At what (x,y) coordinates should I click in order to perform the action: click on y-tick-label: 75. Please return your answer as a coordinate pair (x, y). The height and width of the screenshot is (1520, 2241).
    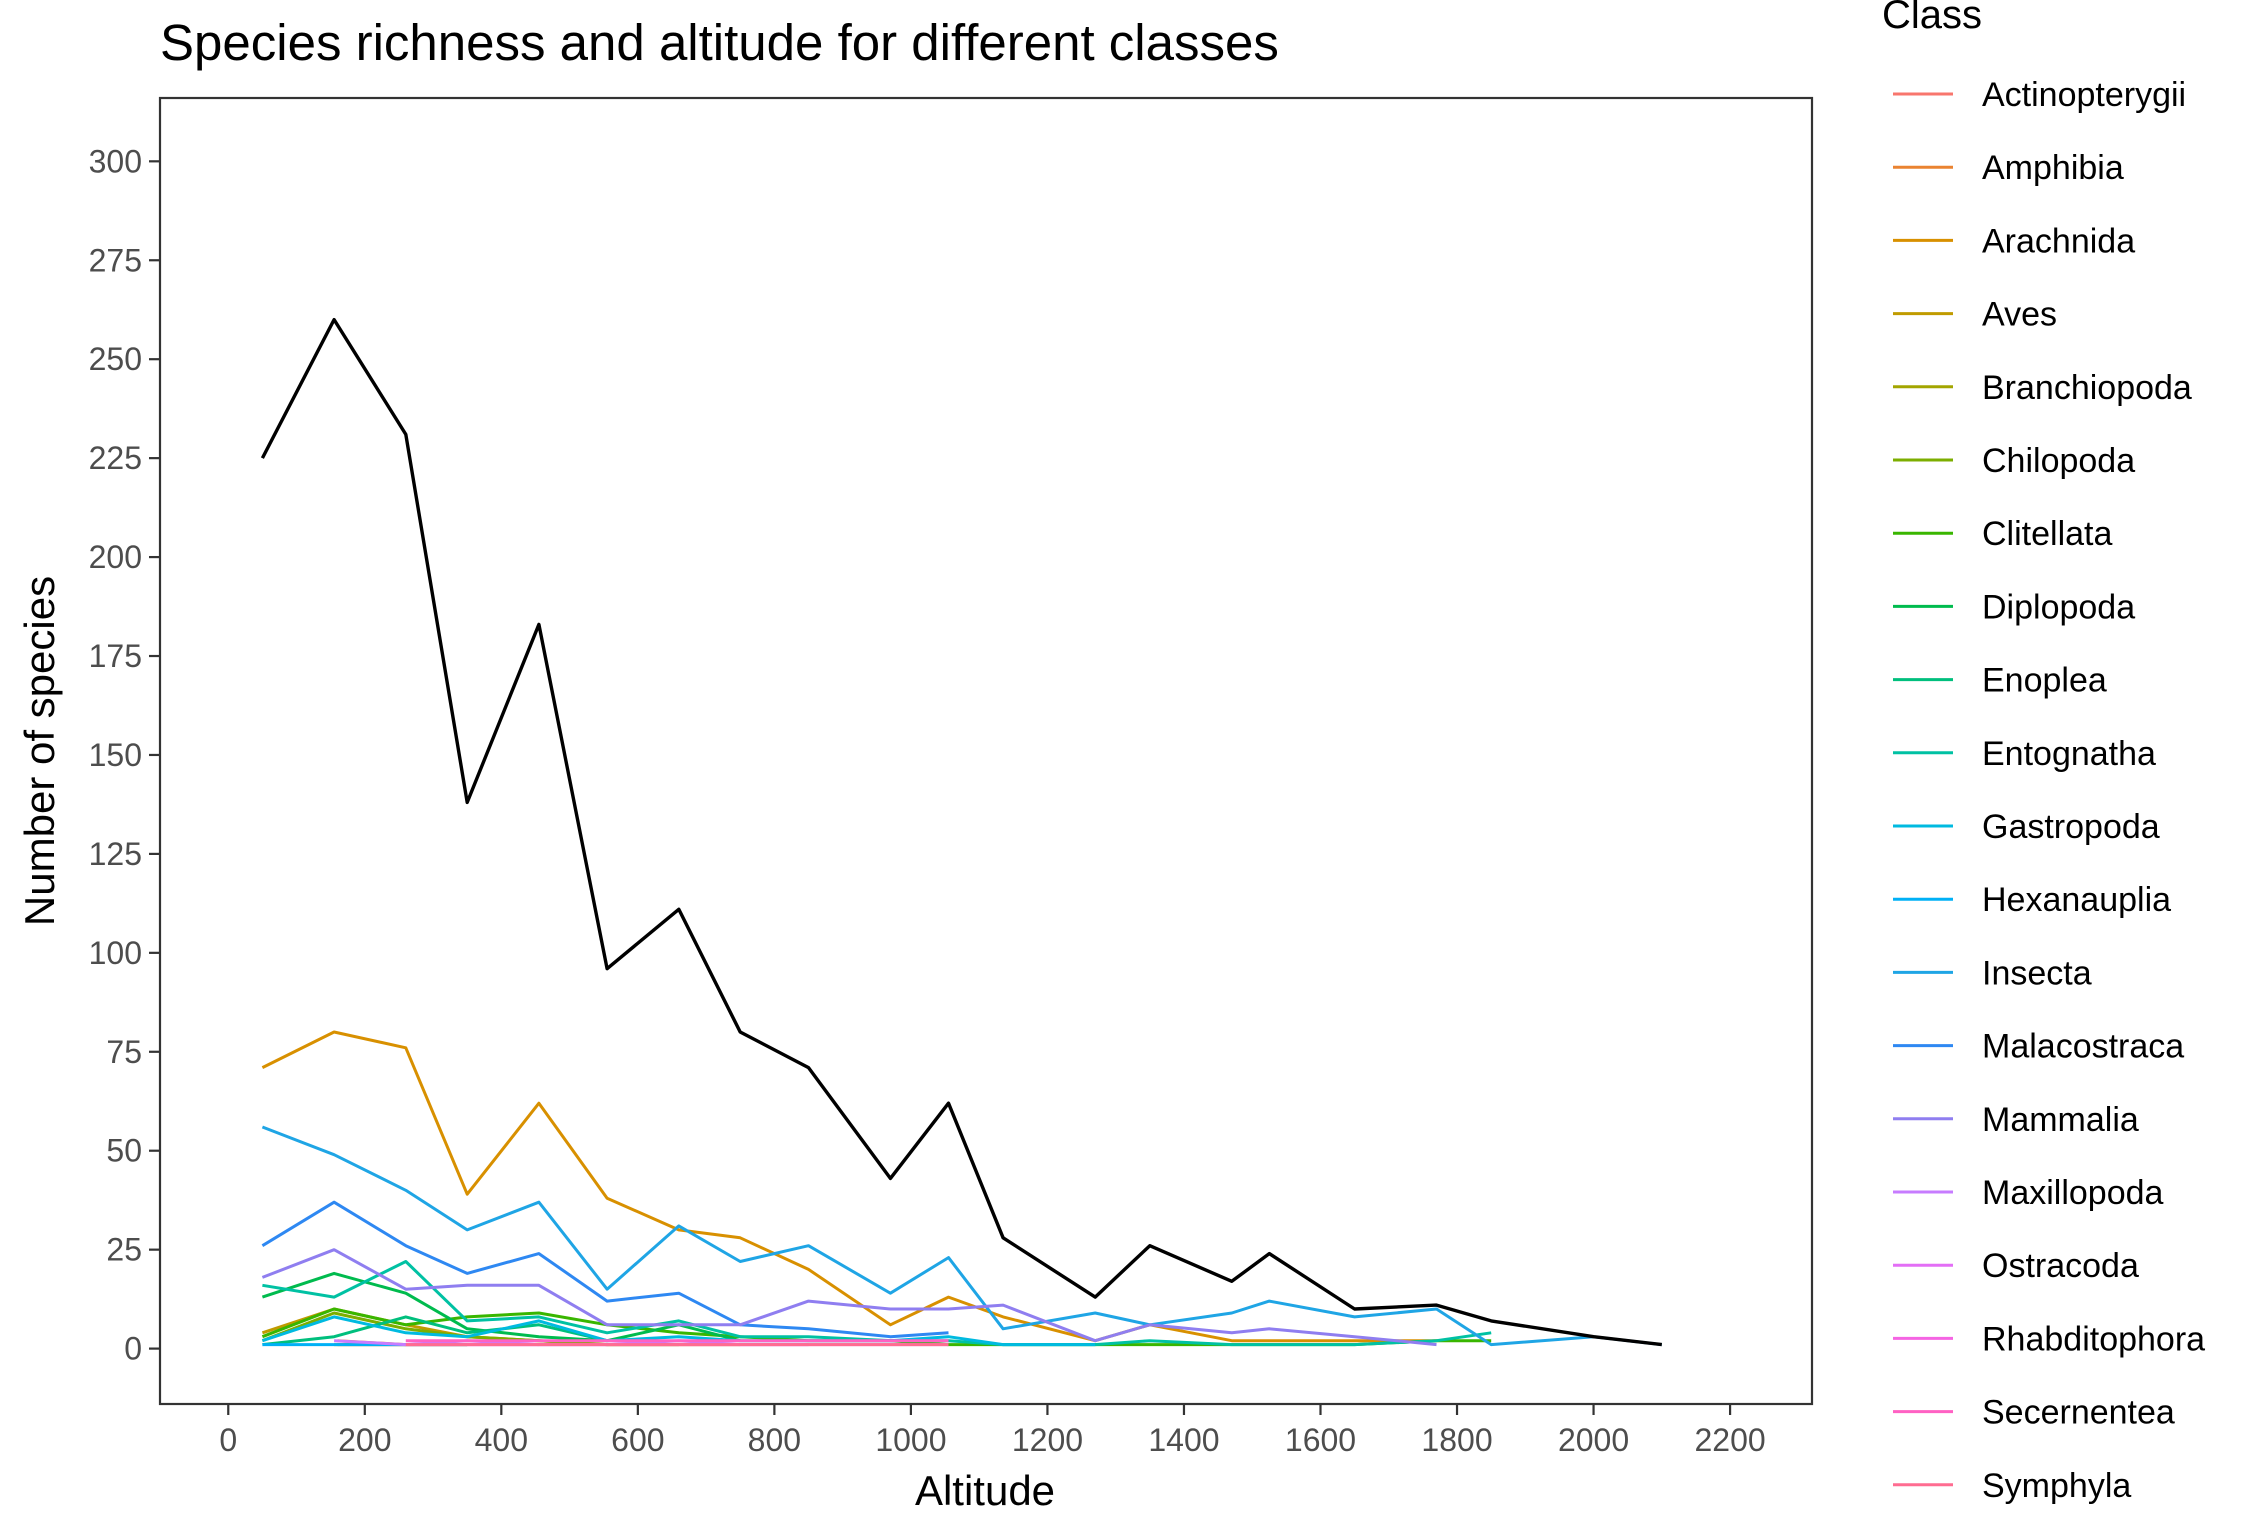
    Looking at the image, I should click on (124, 1052).